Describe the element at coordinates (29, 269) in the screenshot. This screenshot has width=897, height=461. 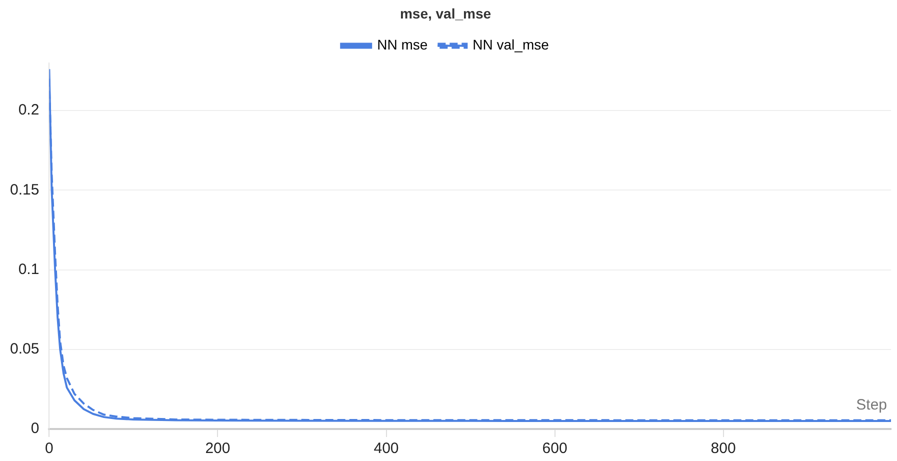
I see `y-tick-label: 0.1` at that location.